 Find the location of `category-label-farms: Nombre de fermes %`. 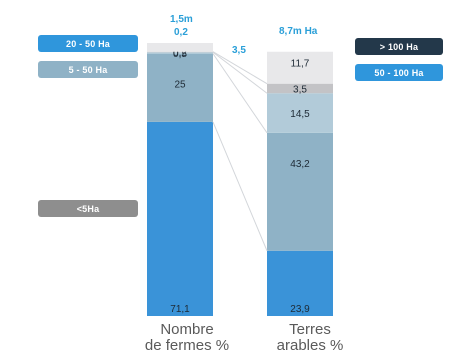

category-label-farms: Nombre de fermes % is located at coordinates (187, 338).